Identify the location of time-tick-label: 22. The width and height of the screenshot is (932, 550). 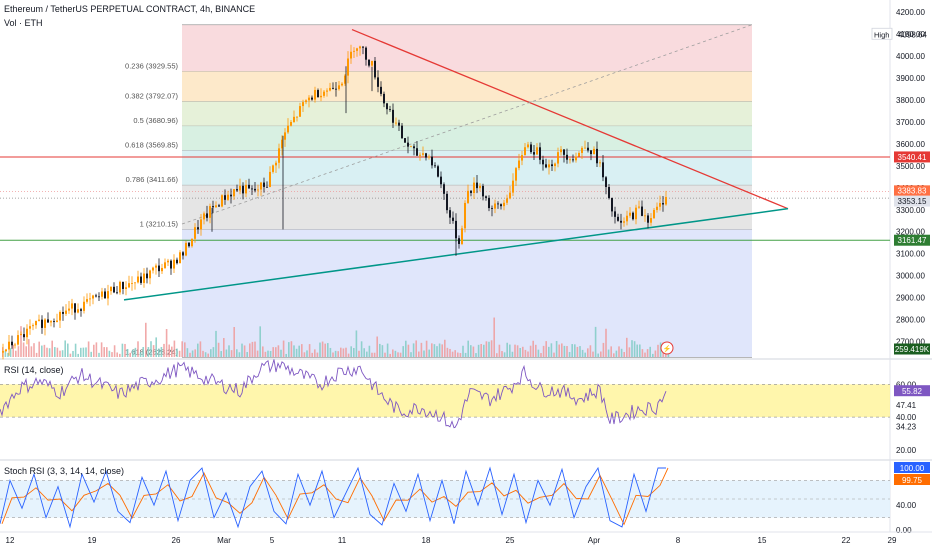
(846, 540).